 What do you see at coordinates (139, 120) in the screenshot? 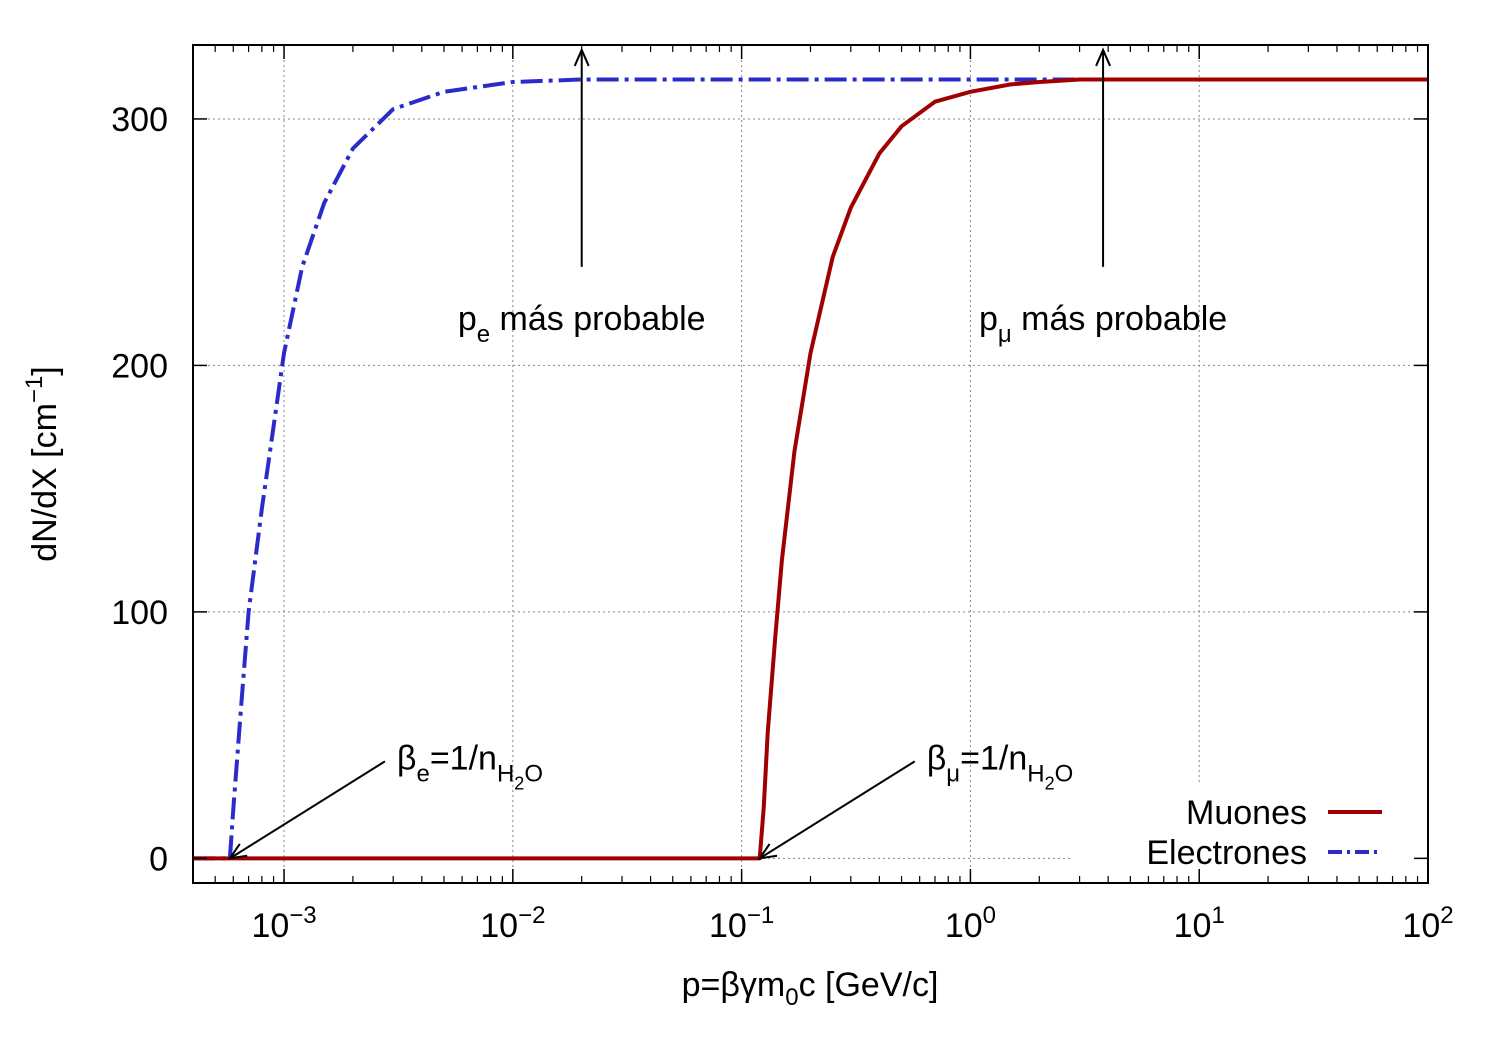
I see `y-tick-label: 300` at bounding box center [139, 120].